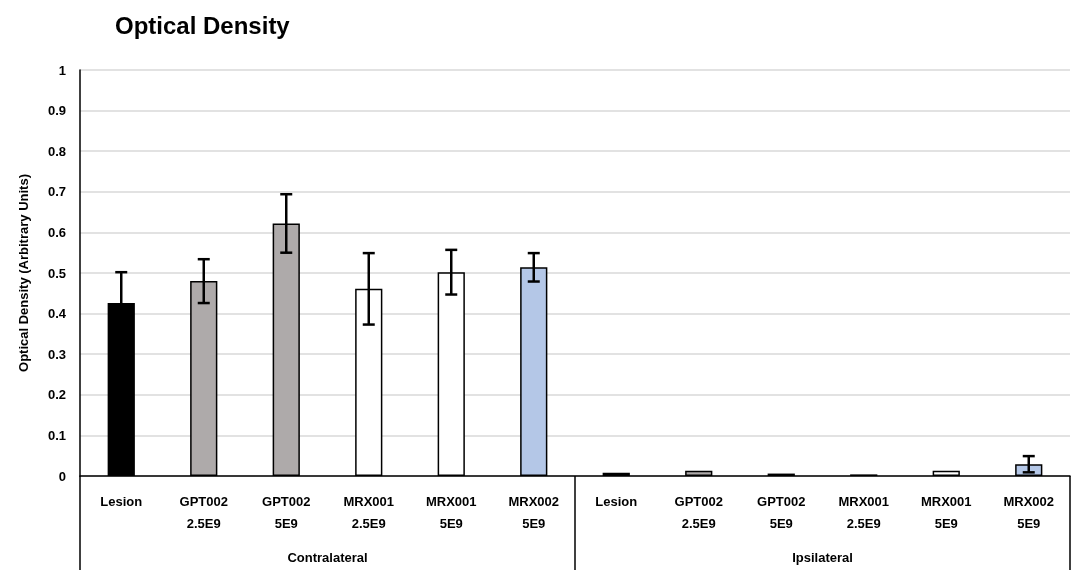  What do you see at coordinates (56, 232) in the screenshot?
I see `y-tick-label: 0.6` at bounding box center [56, 232].